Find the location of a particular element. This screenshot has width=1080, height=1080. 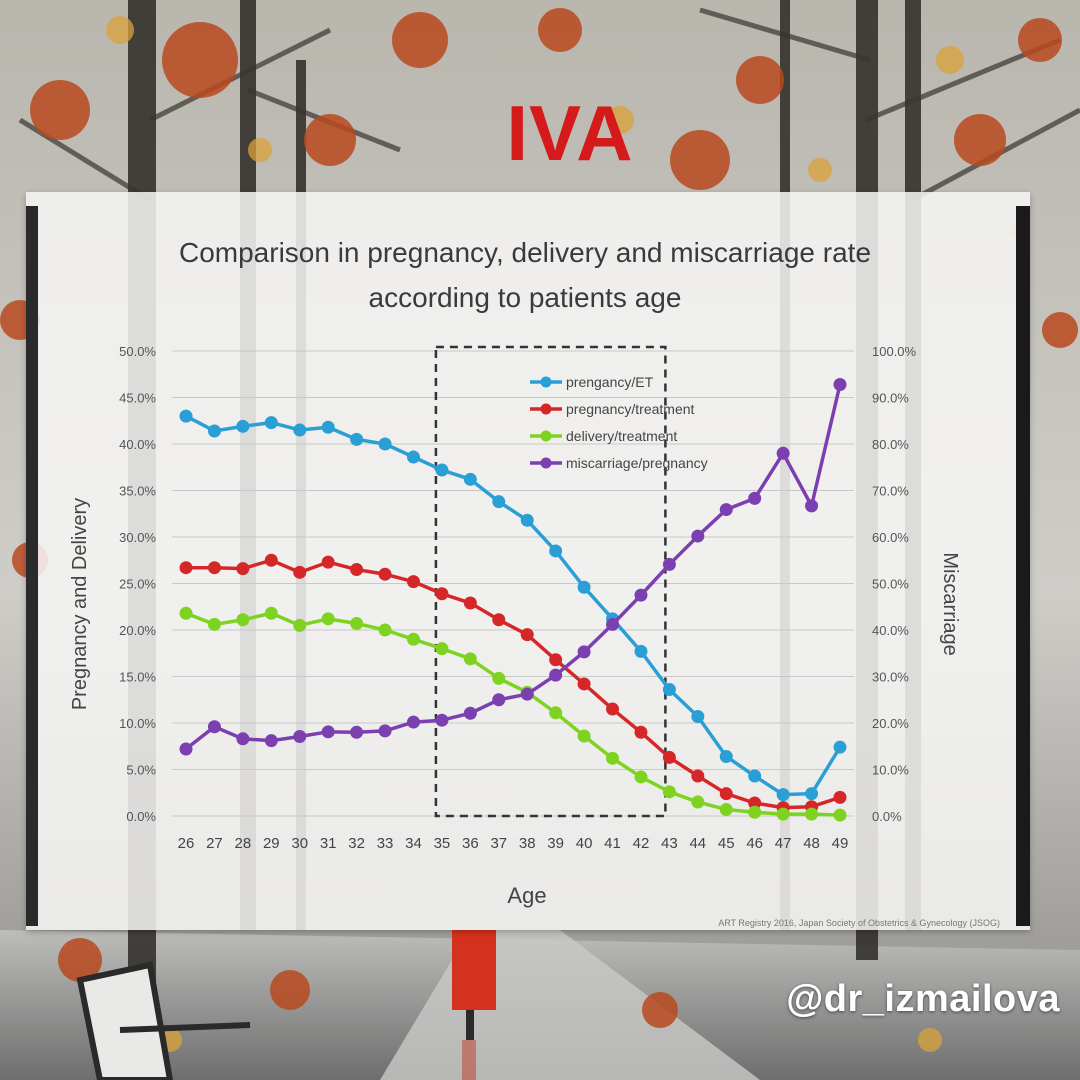

y-tick-label-right: 60.0% is located at coordinates (890, 537).